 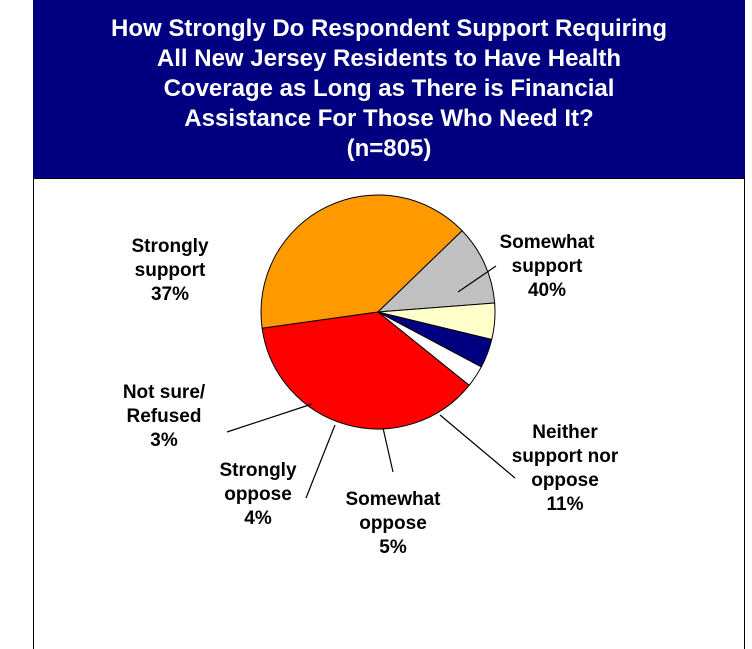 What do you see at coordinates (477, 279) in the screenshot?
I see `leader-line-somewhat-support` at bounding box center [477, 279].